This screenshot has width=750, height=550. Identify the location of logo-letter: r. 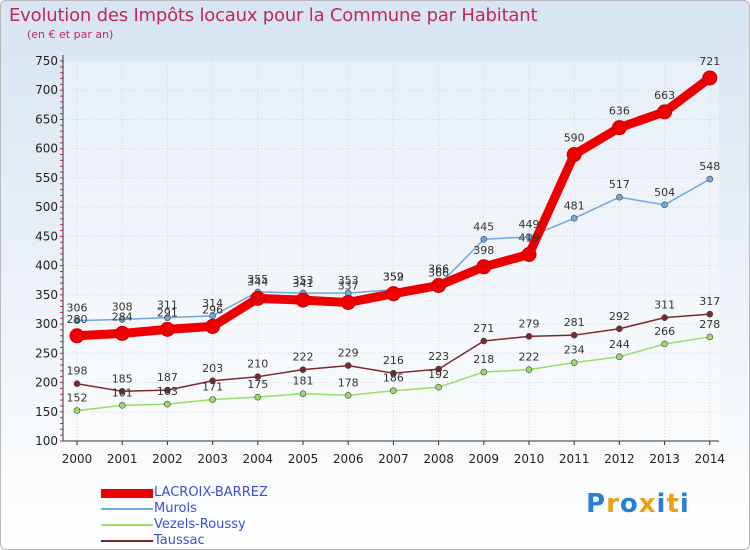
(613, 504).